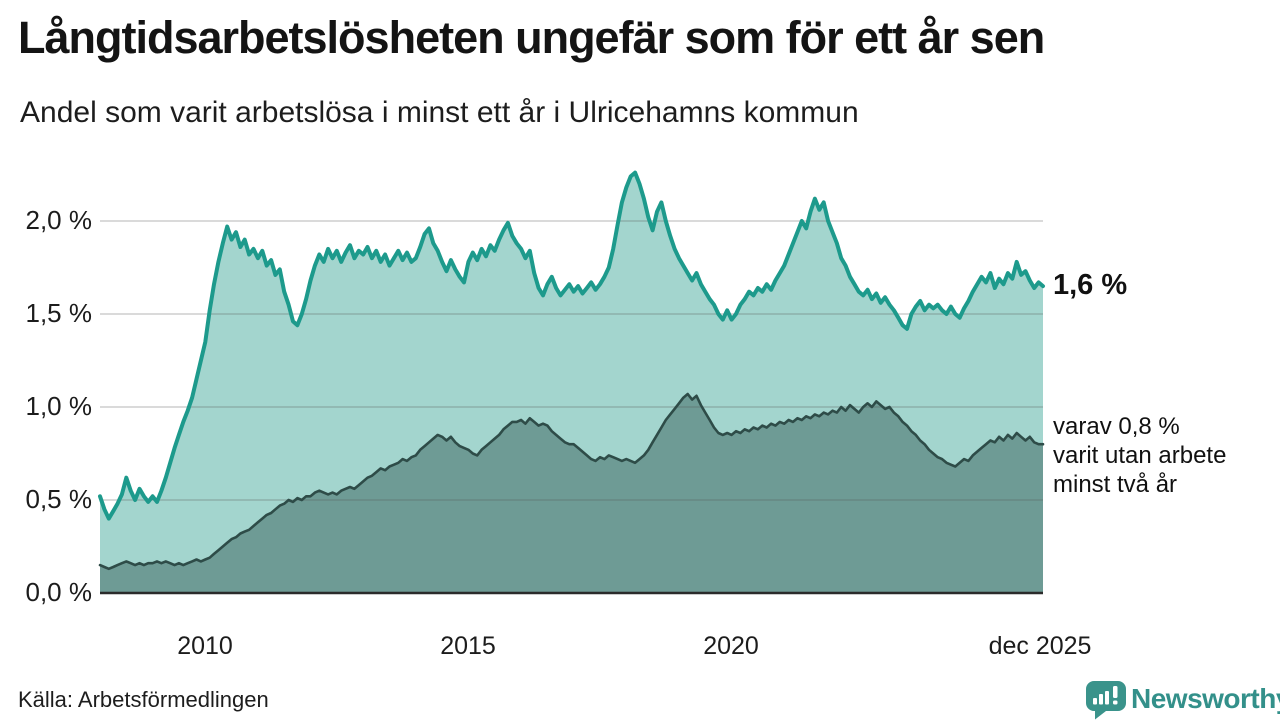  What do you see at coordinates (205, 646) in the screenshot?
I see `x-tick-label-2010: 2010` at bounding box center [205, 646].